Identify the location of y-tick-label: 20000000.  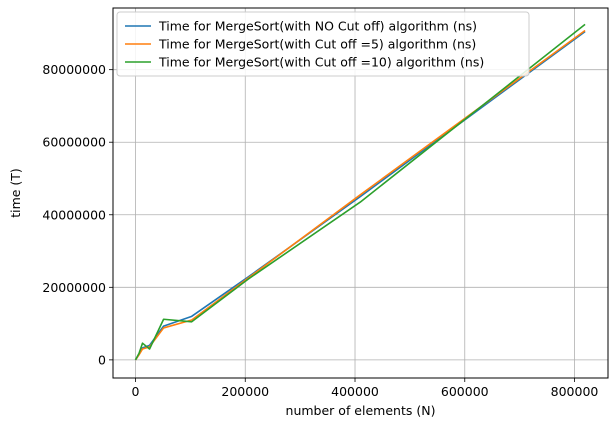
(74, 287).